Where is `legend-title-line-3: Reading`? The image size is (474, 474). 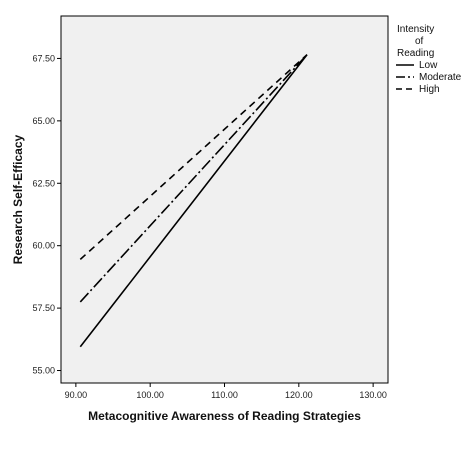
legend-title-line-3: Reading is located at coordinates (415, 53).